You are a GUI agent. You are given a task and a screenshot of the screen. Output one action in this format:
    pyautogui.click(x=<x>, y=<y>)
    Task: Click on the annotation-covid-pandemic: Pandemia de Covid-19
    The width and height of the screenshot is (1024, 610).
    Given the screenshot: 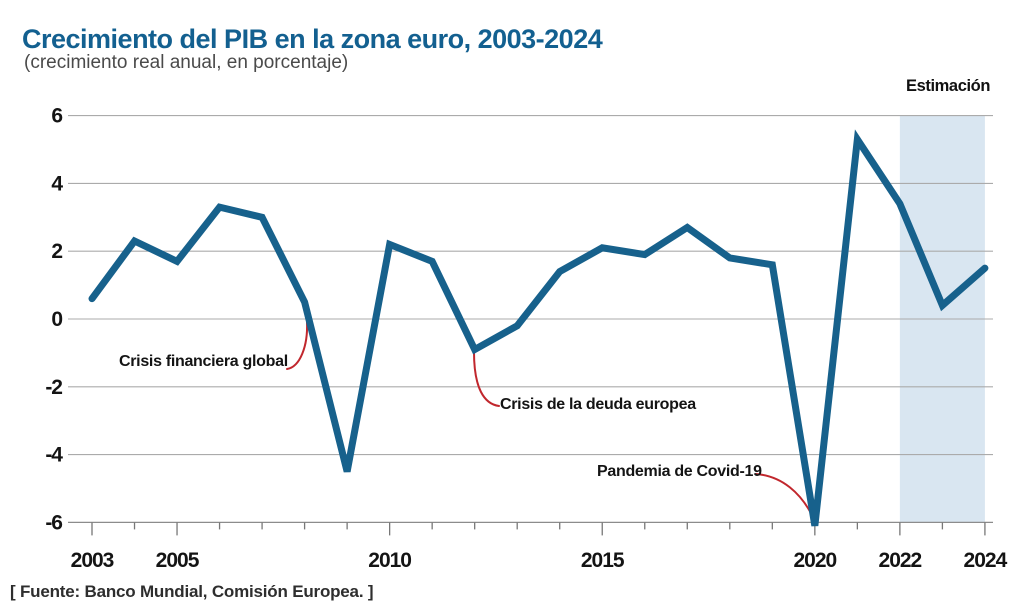 What is the action you would take?
    pyautogui.click(x=679, y=471)
    